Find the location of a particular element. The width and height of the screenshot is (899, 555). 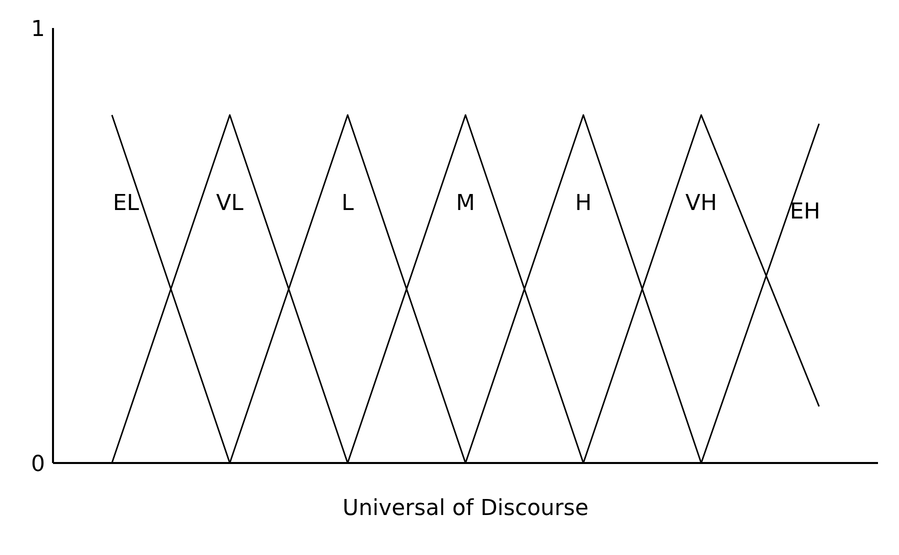

series-label: L is located at coordinates (348, 203).